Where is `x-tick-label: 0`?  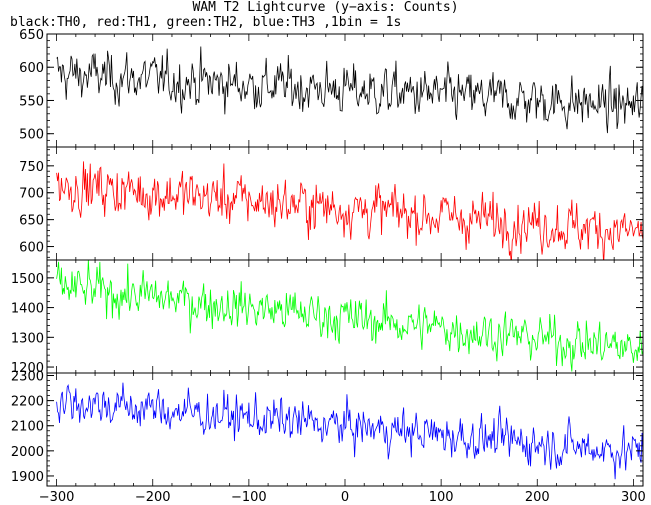
x-tick-label: 0 is located at coordinates (345, 497).